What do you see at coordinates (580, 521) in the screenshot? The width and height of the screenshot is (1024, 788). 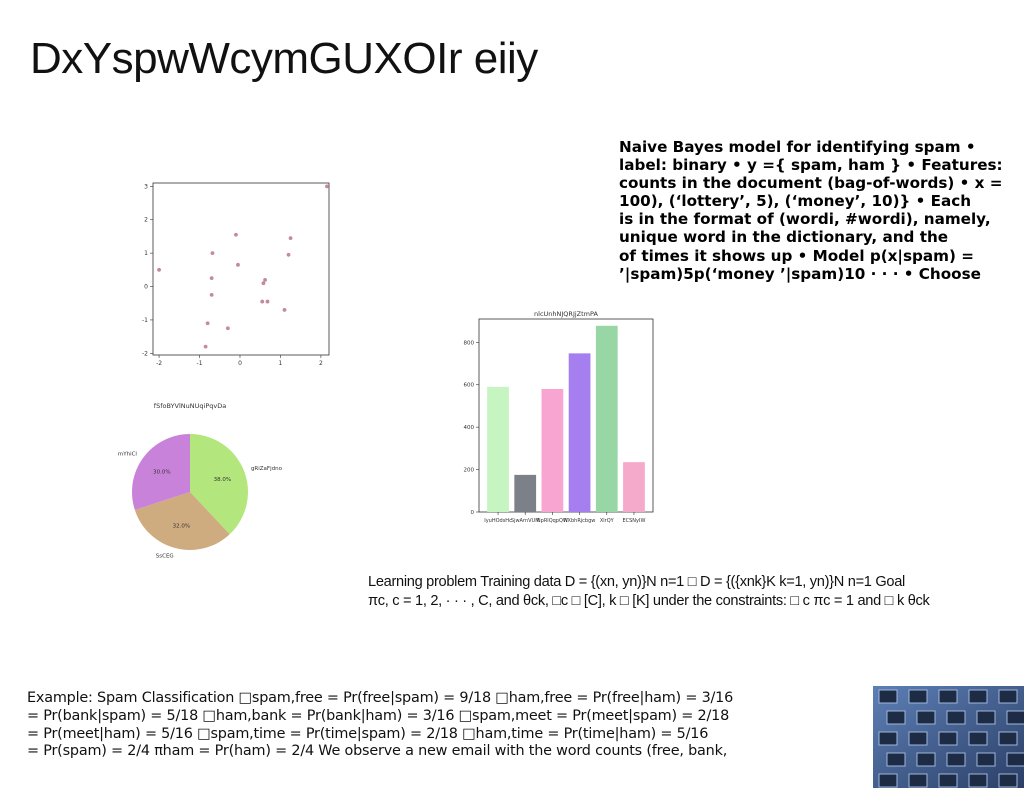 I see `bar-x-tick-label: NXbhRjcbgw` at bounding box center [580, 521].